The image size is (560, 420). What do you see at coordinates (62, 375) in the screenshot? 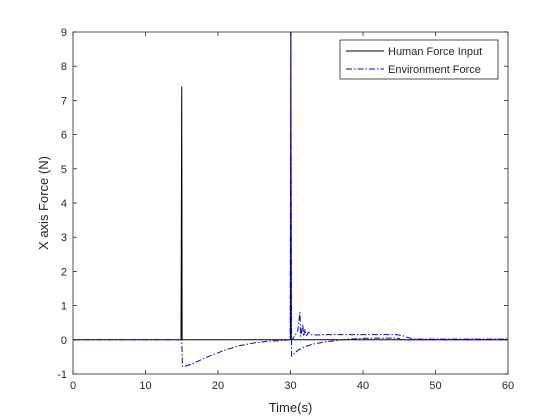
I see `y-tick-label: -1` at bounding box center [62, 375].